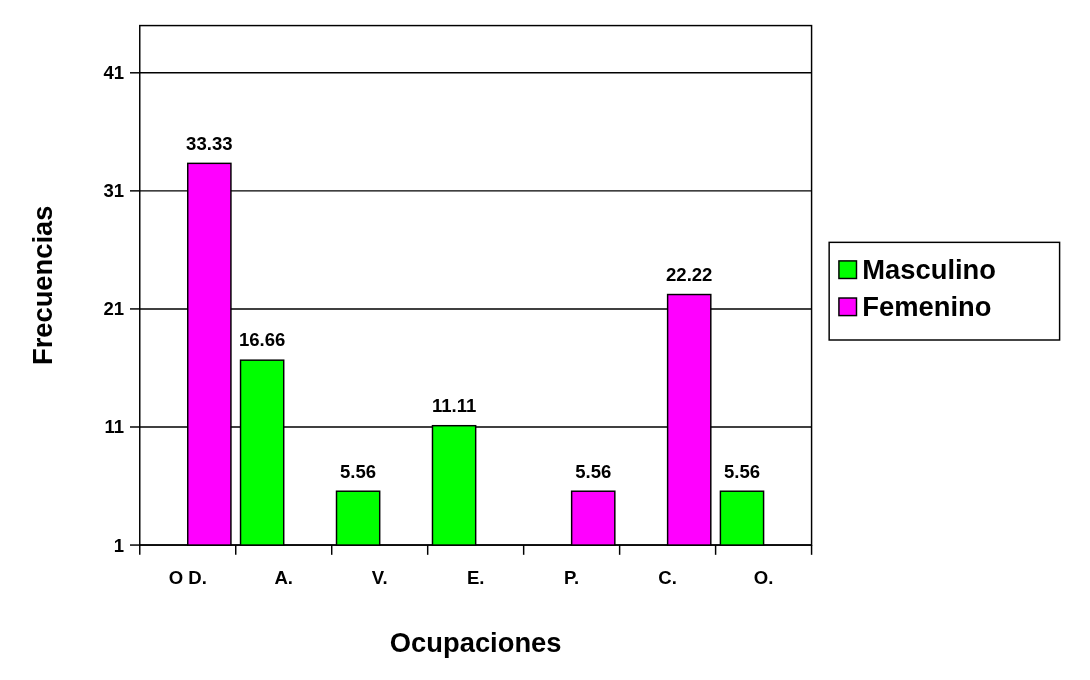 The height and width of the screenshot is (680, 1090). What do you see at coordinates (475, 578) in the screenshot?
I see `x-tick-label: E.` at bounding box center [475, 578].